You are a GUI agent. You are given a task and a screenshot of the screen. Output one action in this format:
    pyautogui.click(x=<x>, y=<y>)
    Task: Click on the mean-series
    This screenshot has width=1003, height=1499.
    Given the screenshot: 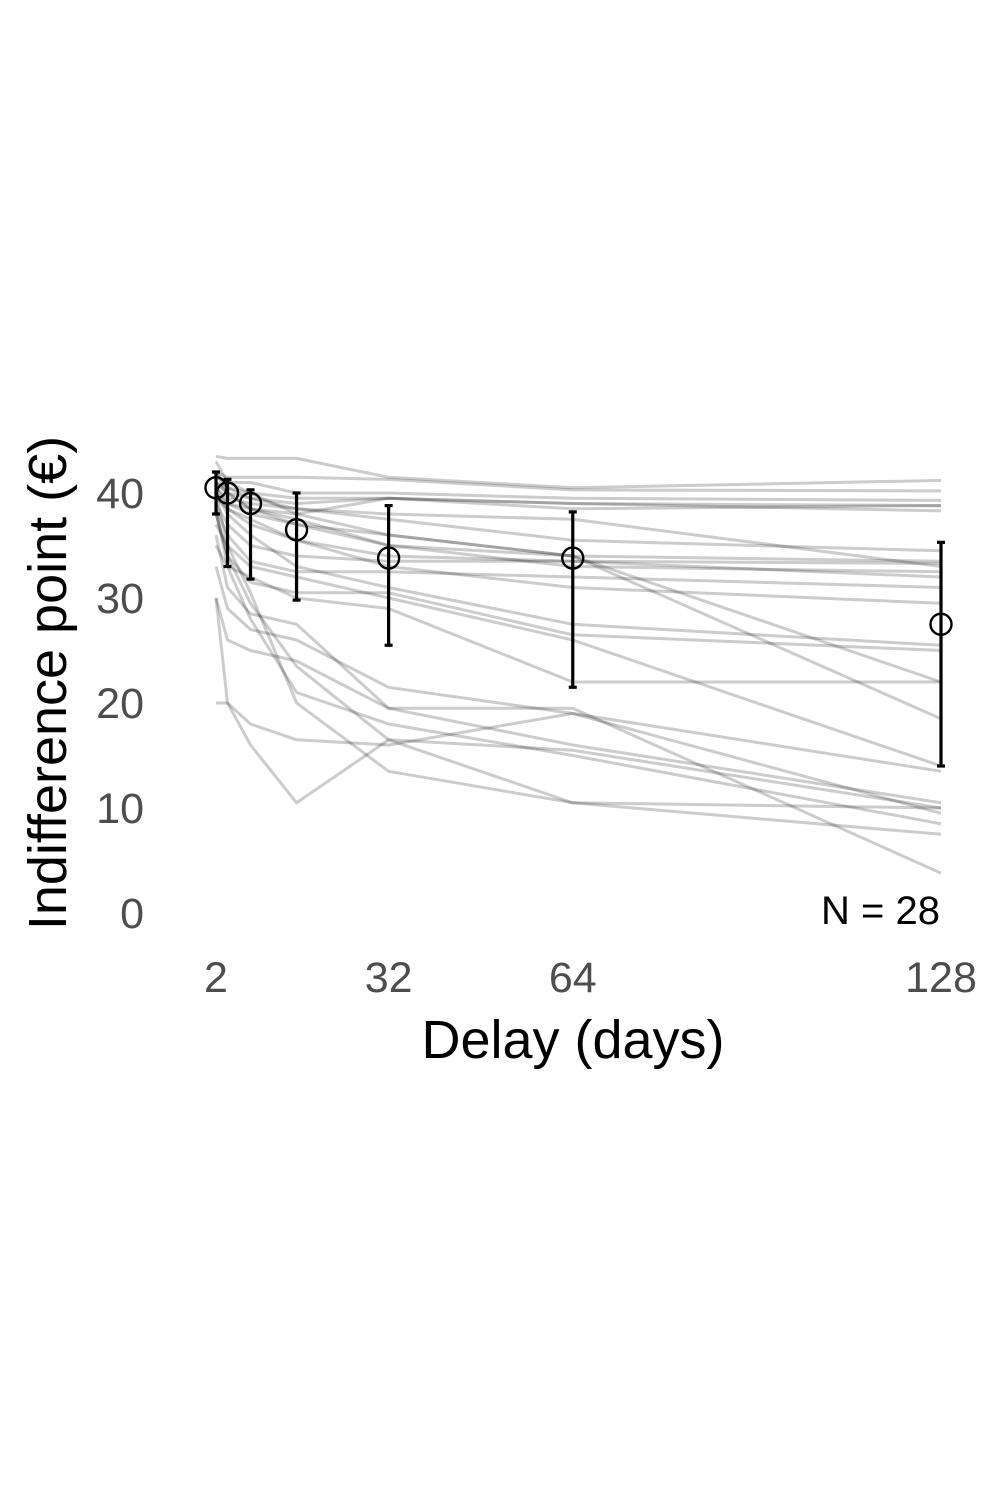 What is the action you would take?
    pyautogui.click(x=578, y=619)
    